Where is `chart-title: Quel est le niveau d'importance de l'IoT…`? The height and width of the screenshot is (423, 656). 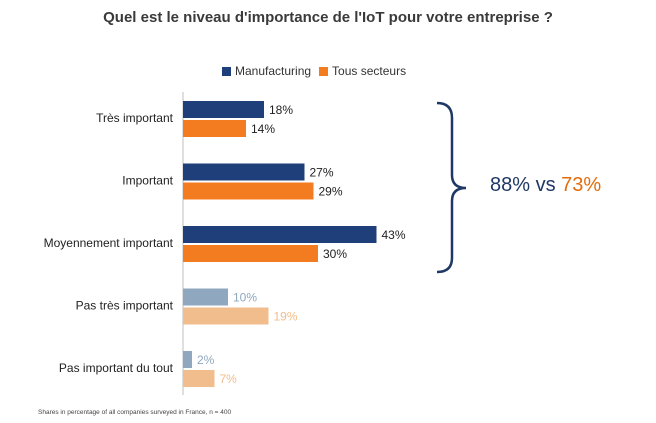
chart-title: Quel est le niveau d'importance de l'IoT… is located at coordinates (328, 17).